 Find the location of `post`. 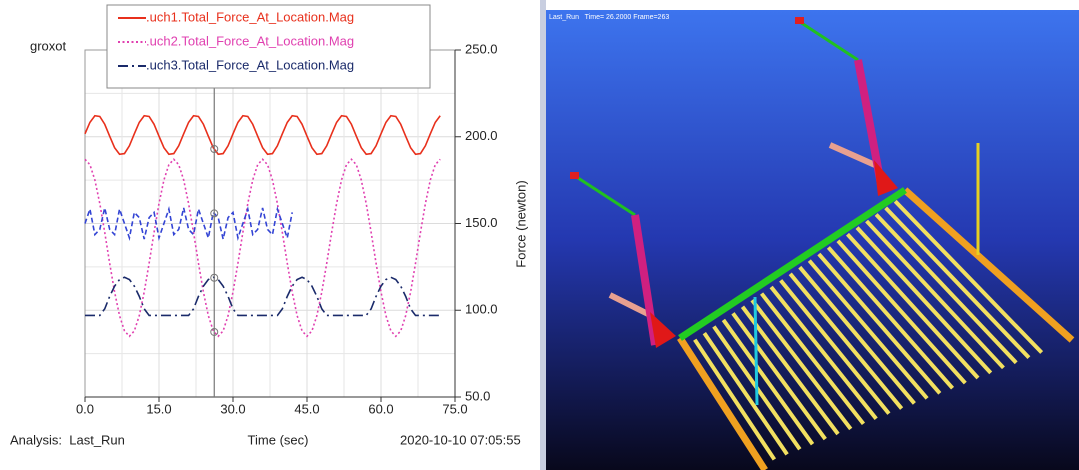

post is located at coordinates (645, 280).